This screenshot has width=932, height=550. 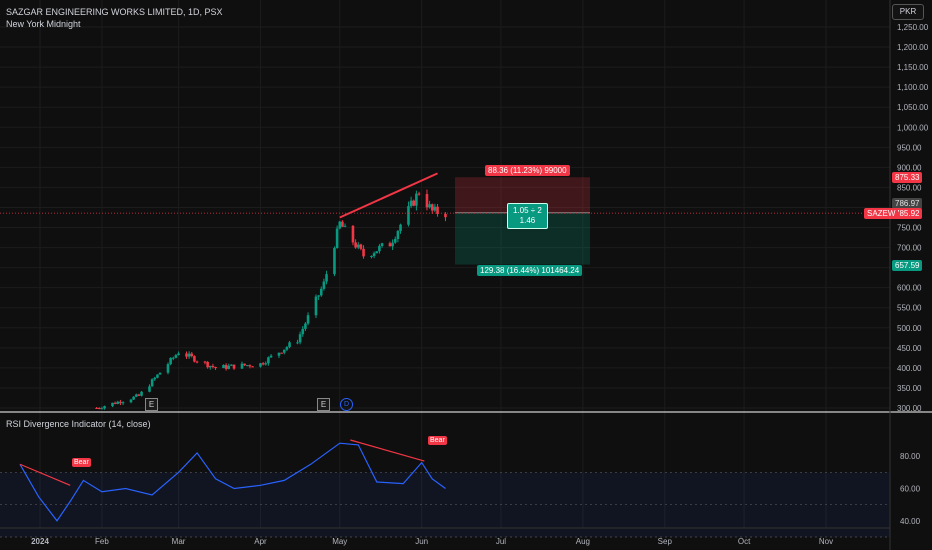 What do you see at coordinates (909, 348) in the screenshot?
I see `price-tick-label: 450.00` at bounding box center [909, 348].